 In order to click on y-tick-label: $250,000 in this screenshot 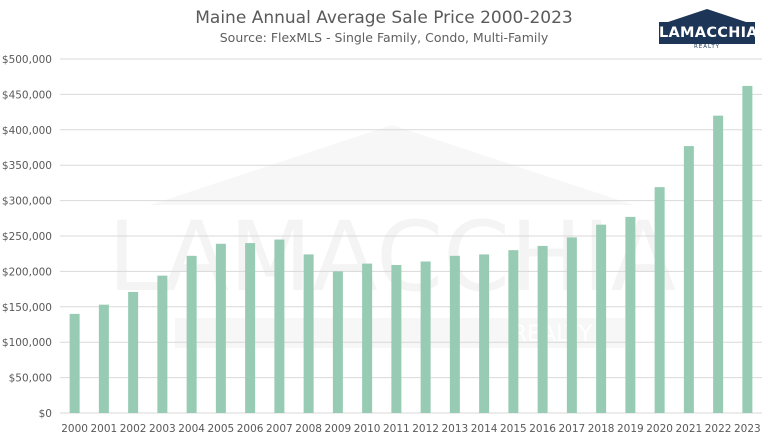, I will do `click(27, 237)`.